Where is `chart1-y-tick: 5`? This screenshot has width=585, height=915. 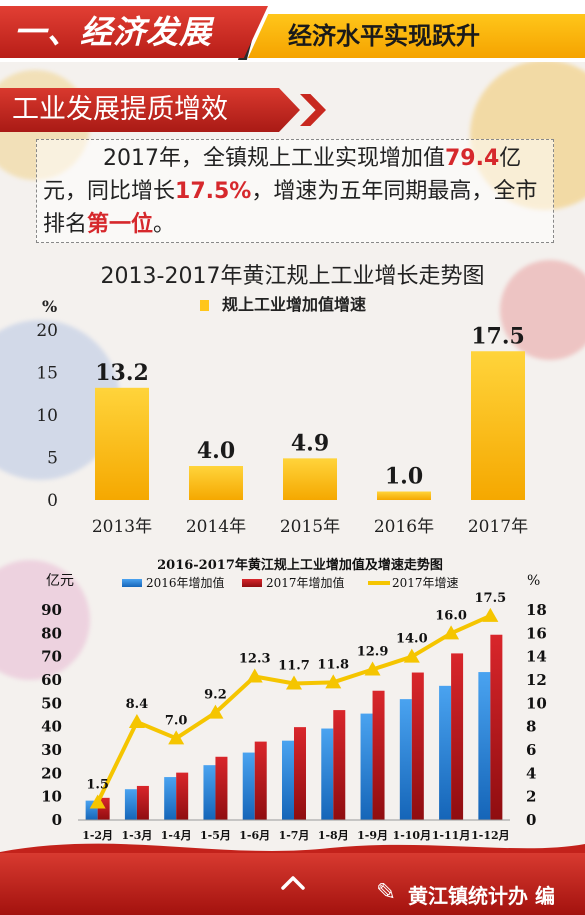 chart1-y-tick: 5 is located at coordinates (52, 459).